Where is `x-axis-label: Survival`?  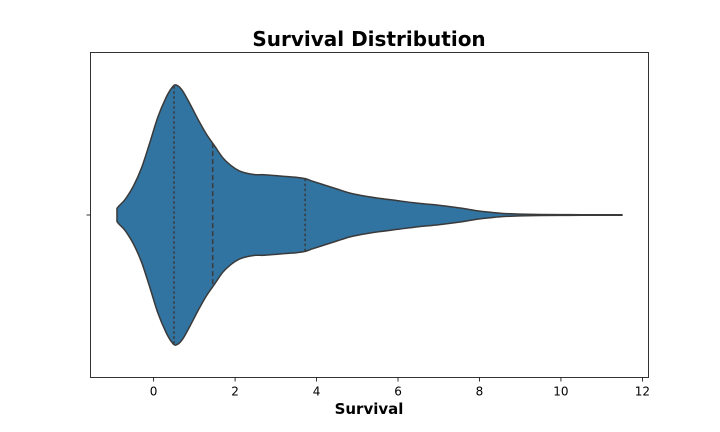
x-axis-label: Survival is located at coordinates (369, 409).